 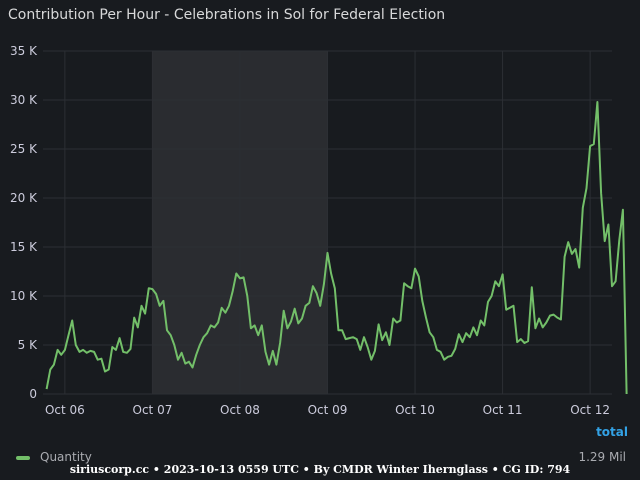 What do you see at coordinates (612, 432) in the screenshot?
I see `total-column-header: total` at bounding box center [612, 432].